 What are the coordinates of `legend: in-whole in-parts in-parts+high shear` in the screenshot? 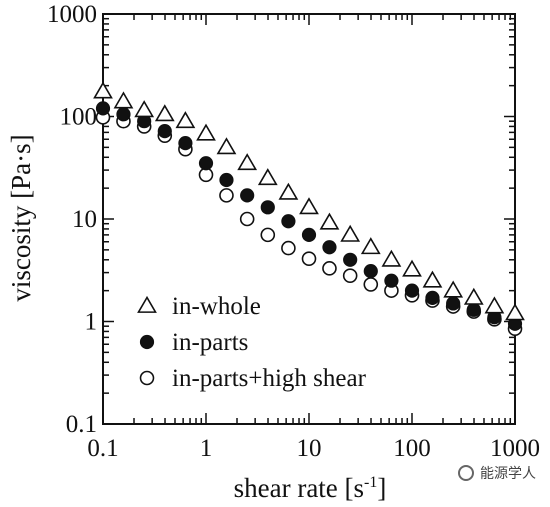 It's located at (252, 342).